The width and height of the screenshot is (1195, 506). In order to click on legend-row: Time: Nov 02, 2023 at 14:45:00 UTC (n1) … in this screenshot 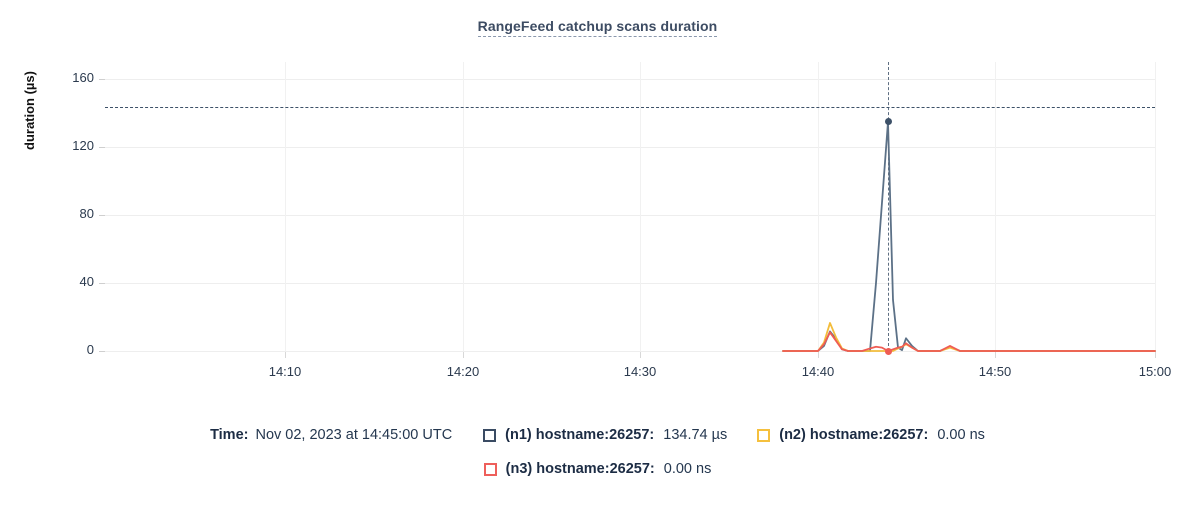, I will do `click(597, 435)`.